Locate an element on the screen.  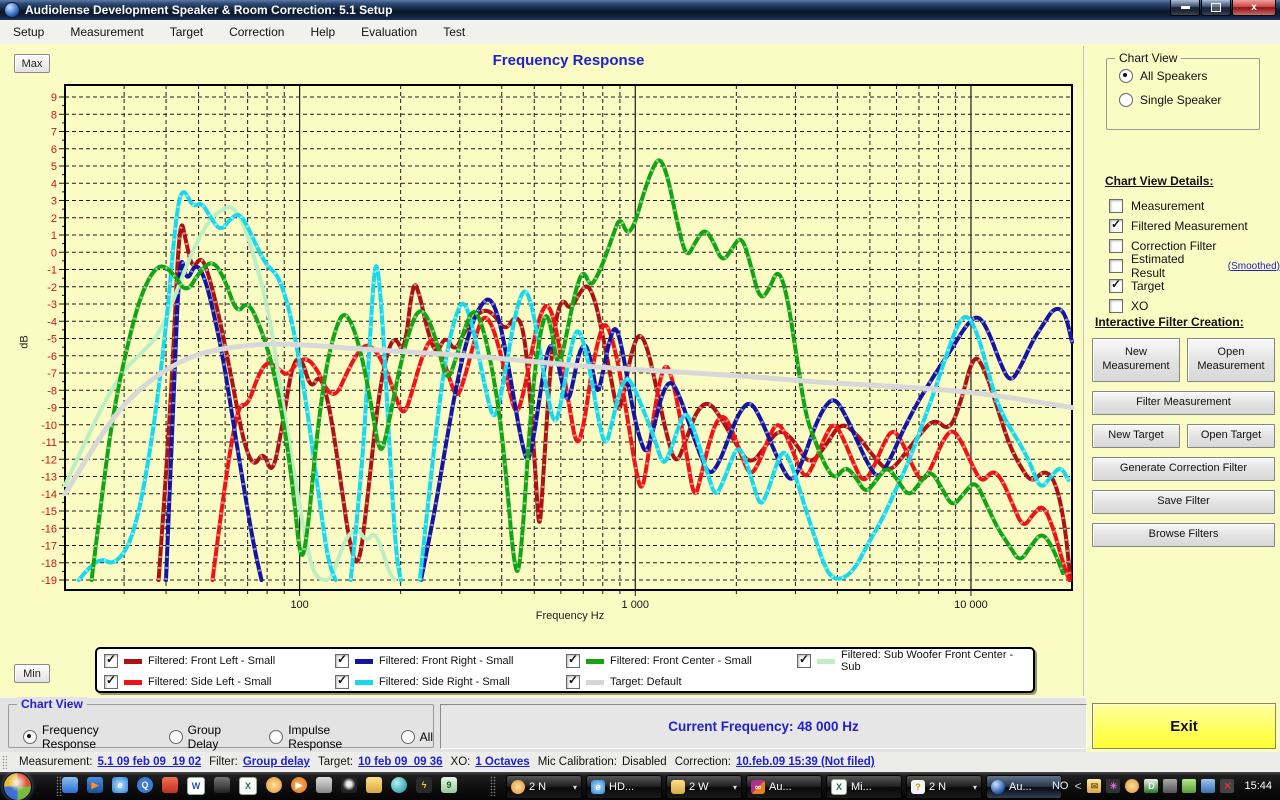
radio-label: Single Speaker is located at coordinates (1181, 100).